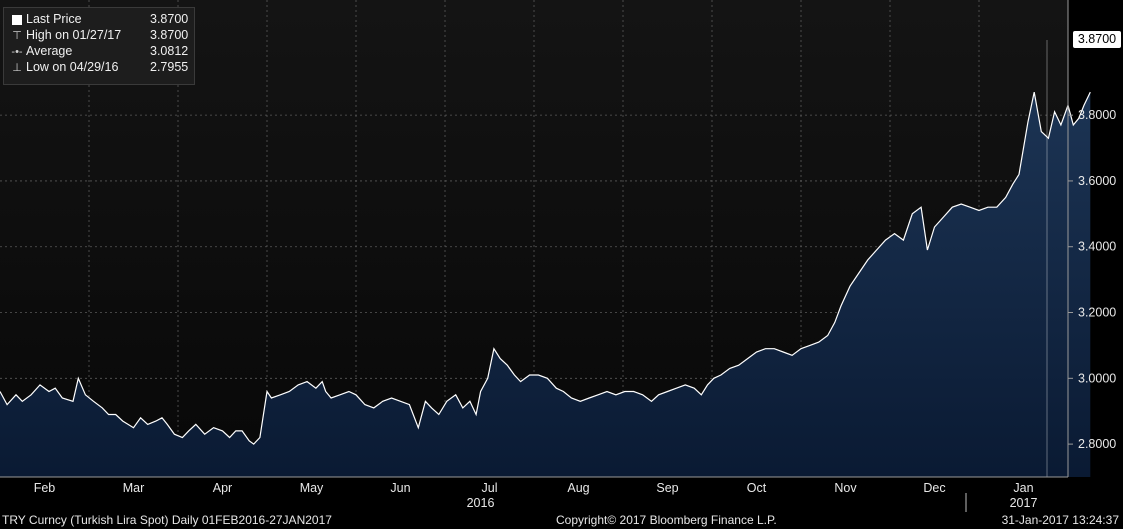 This screenshot has height=529, width=1123. Describe the element at coordinates (49, 51) in the screenshot. I see `legend-label: Average` at that location.